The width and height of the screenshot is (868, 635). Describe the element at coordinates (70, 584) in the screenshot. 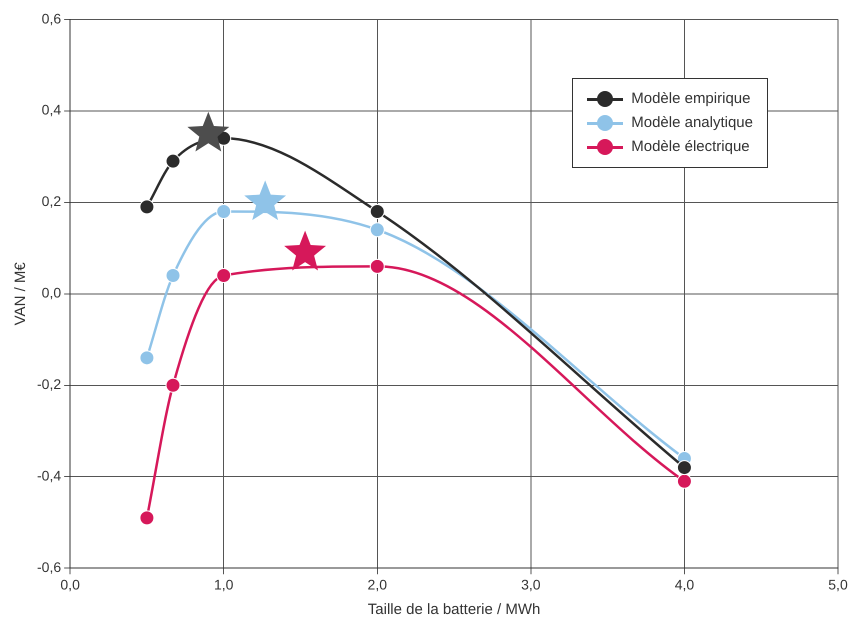

I see `x-tick-label: 0,0` at that location.